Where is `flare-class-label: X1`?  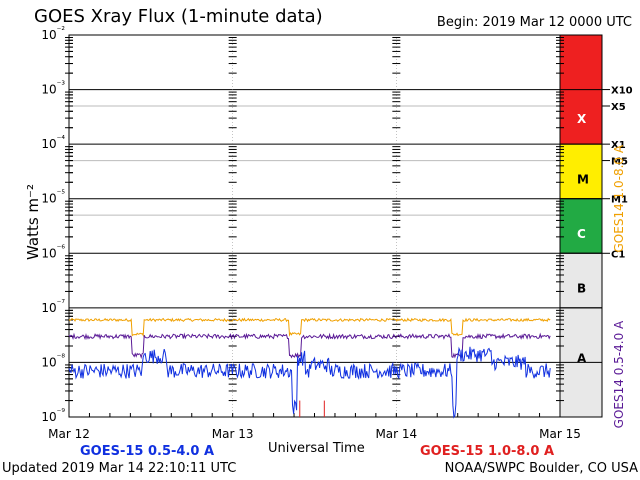 flare-class-label: X1 is located at coordinates (618, 145).